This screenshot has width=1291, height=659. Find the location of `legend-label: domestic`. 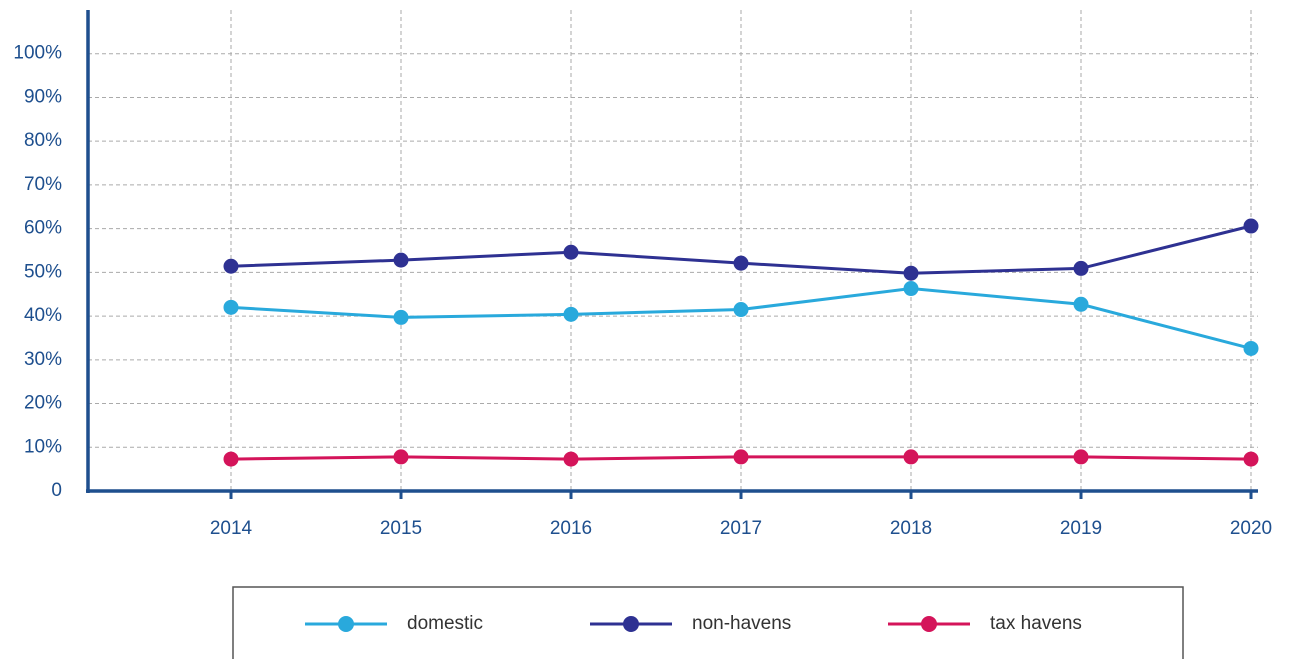

legend-label: domestic is located at coordinates (445, 623).